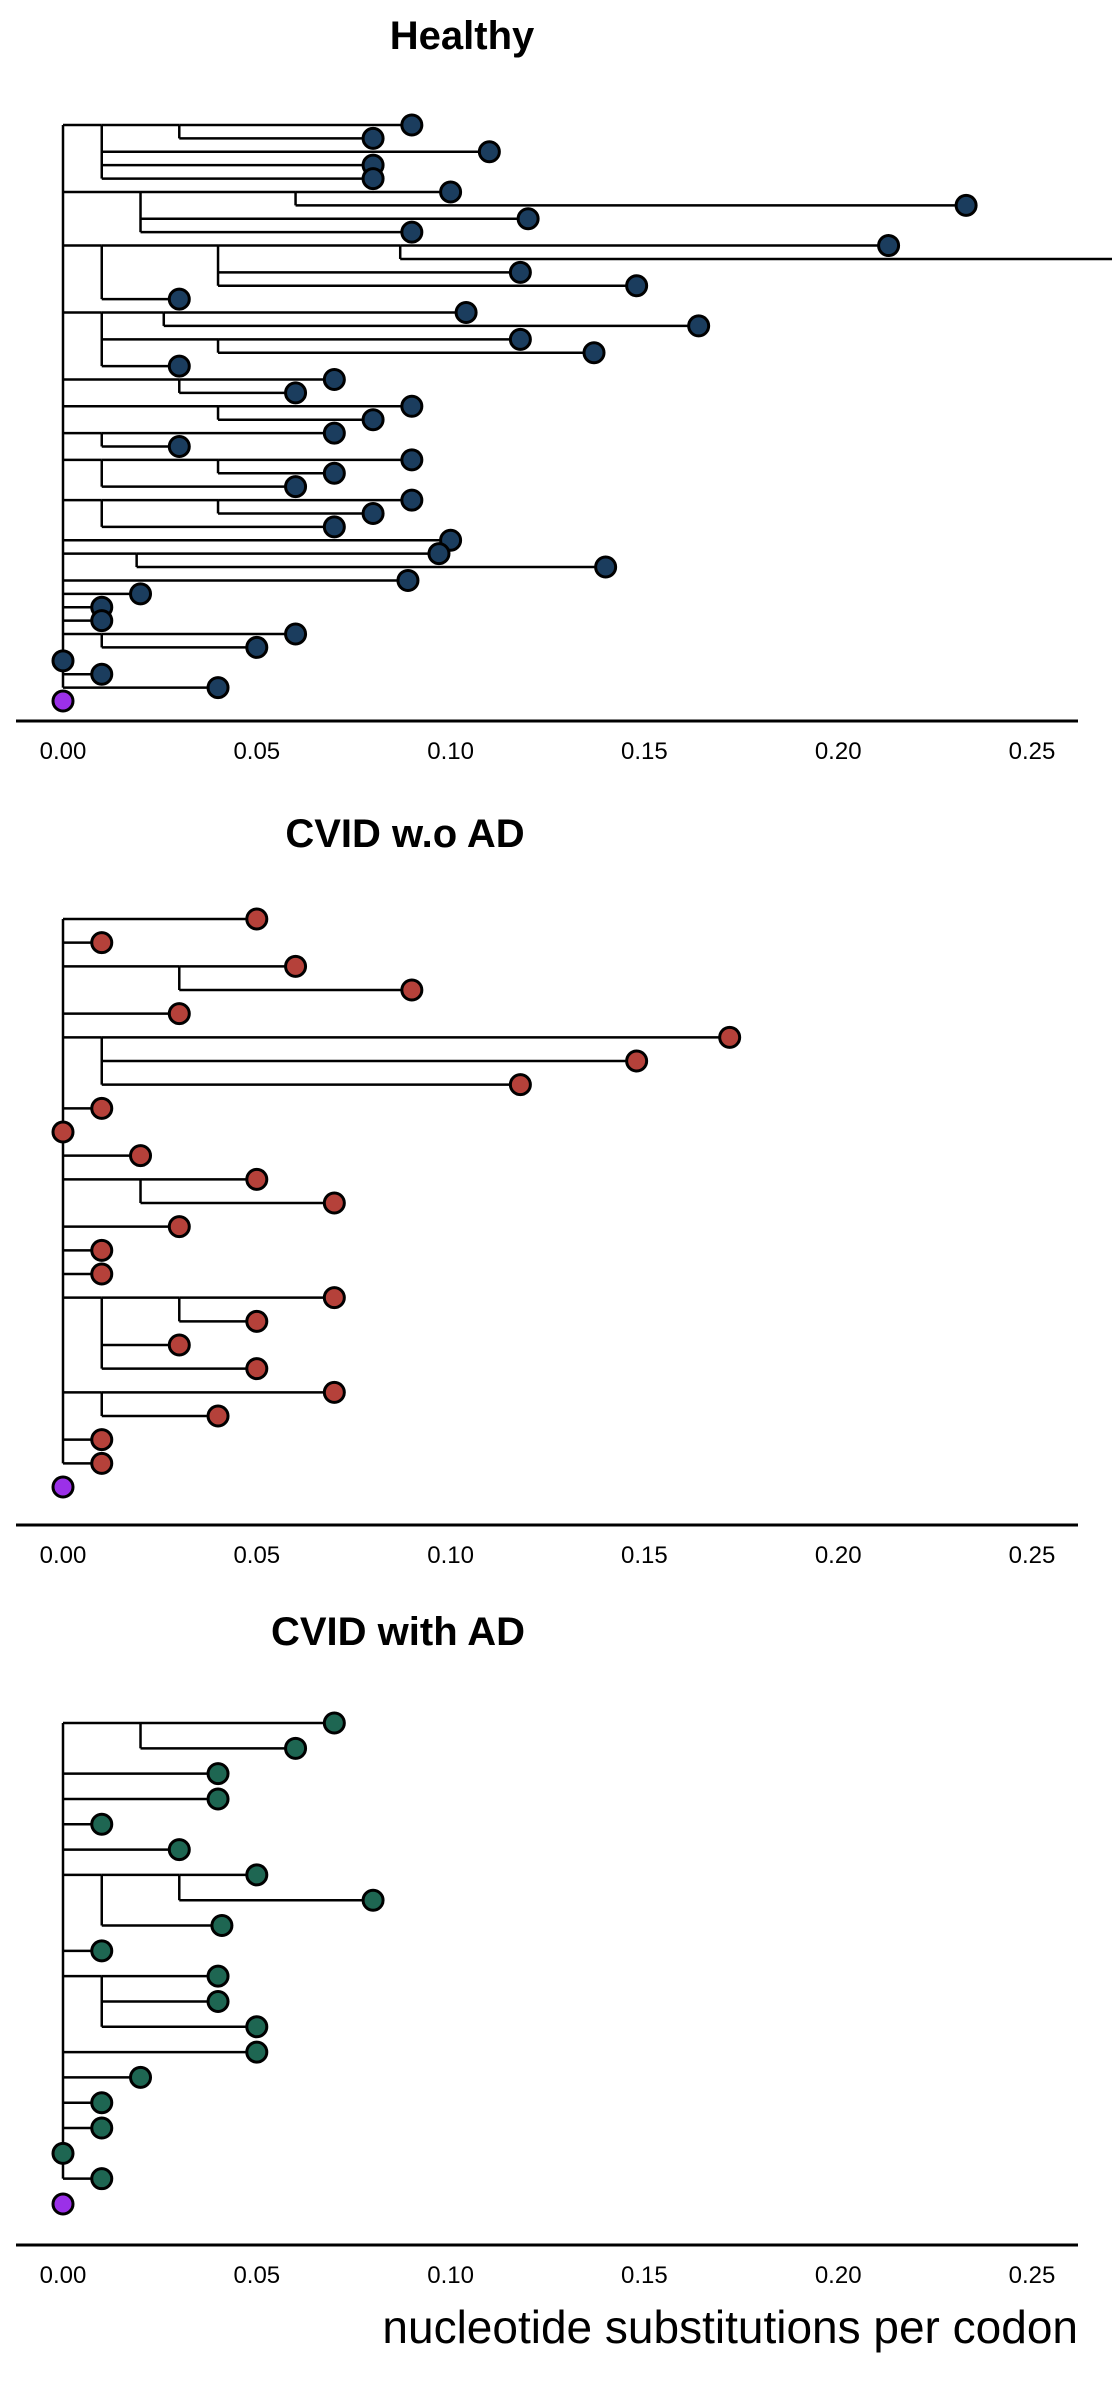 This screenshot has width=1112, height=2387. I want to click on tree-tips, so click(218, 1963).